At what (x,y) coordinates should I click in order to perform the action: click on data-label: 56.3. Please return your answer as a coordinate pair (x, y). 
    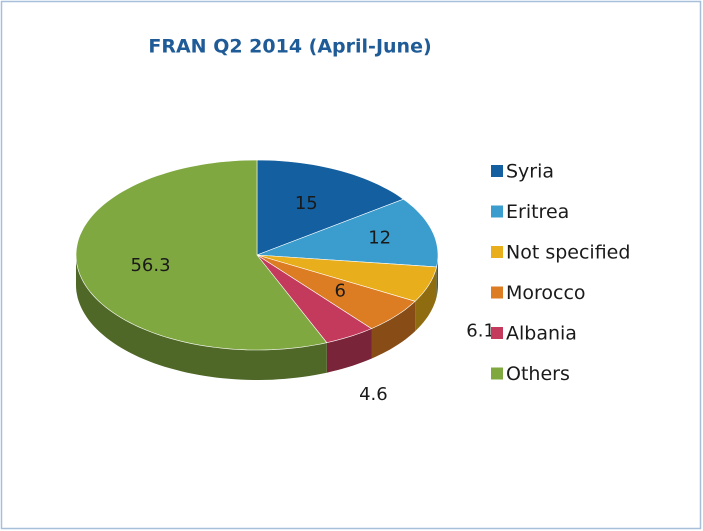
    Looking at the image, I should click on (150, 265).